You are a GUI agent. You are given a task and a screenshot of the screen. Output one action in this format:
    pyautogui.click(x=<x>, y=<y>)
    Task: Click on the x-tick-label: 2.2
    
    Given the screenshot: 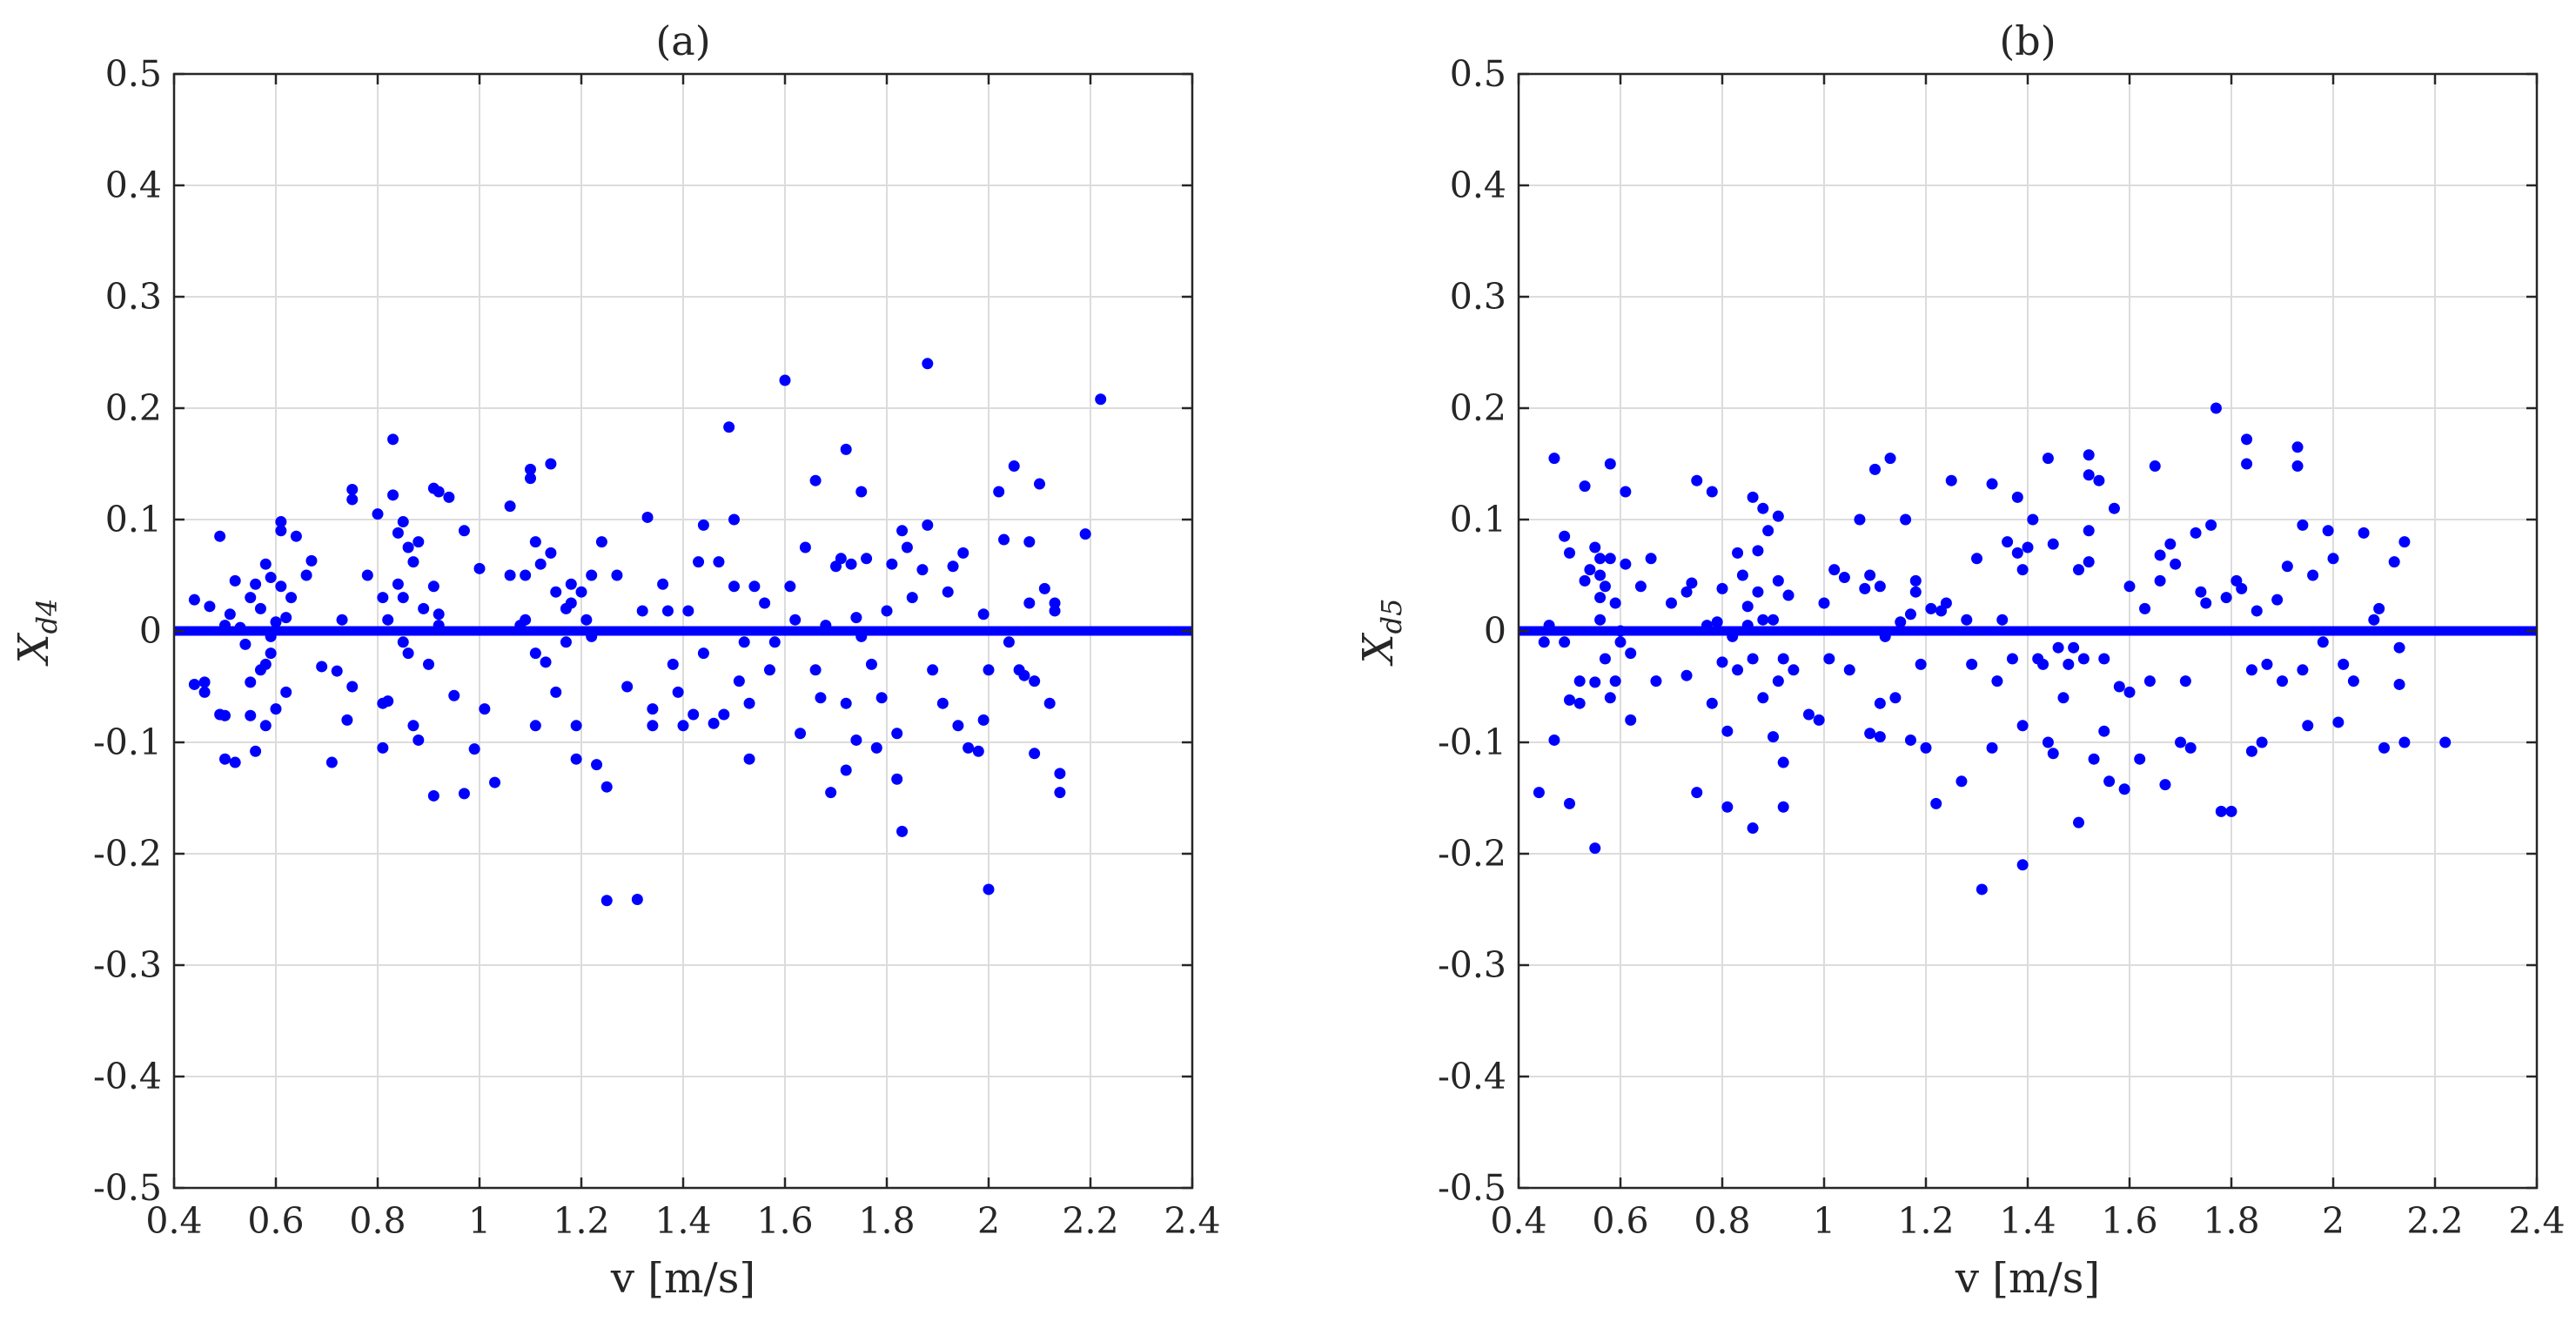 What is the action you would take?
    pyautogui.click(x=2434, y=1221)
    